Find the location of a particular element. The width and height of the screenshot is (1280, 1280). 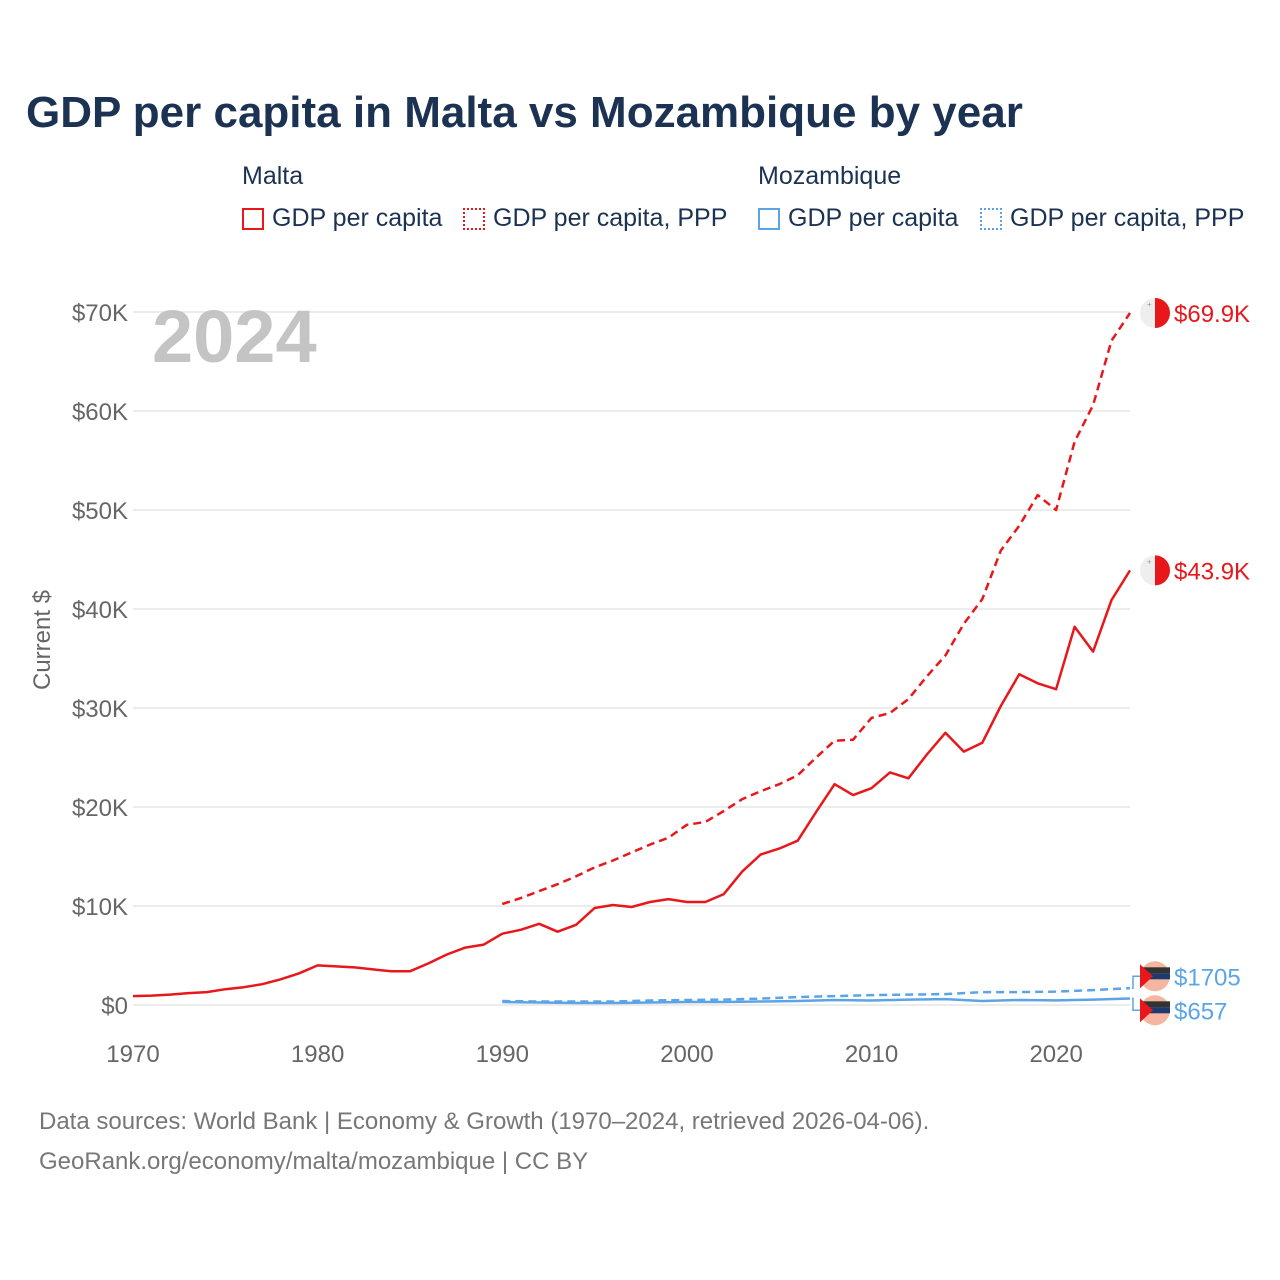

legend-group-mozambique: Mozambique is located at coordinates (830, 176).